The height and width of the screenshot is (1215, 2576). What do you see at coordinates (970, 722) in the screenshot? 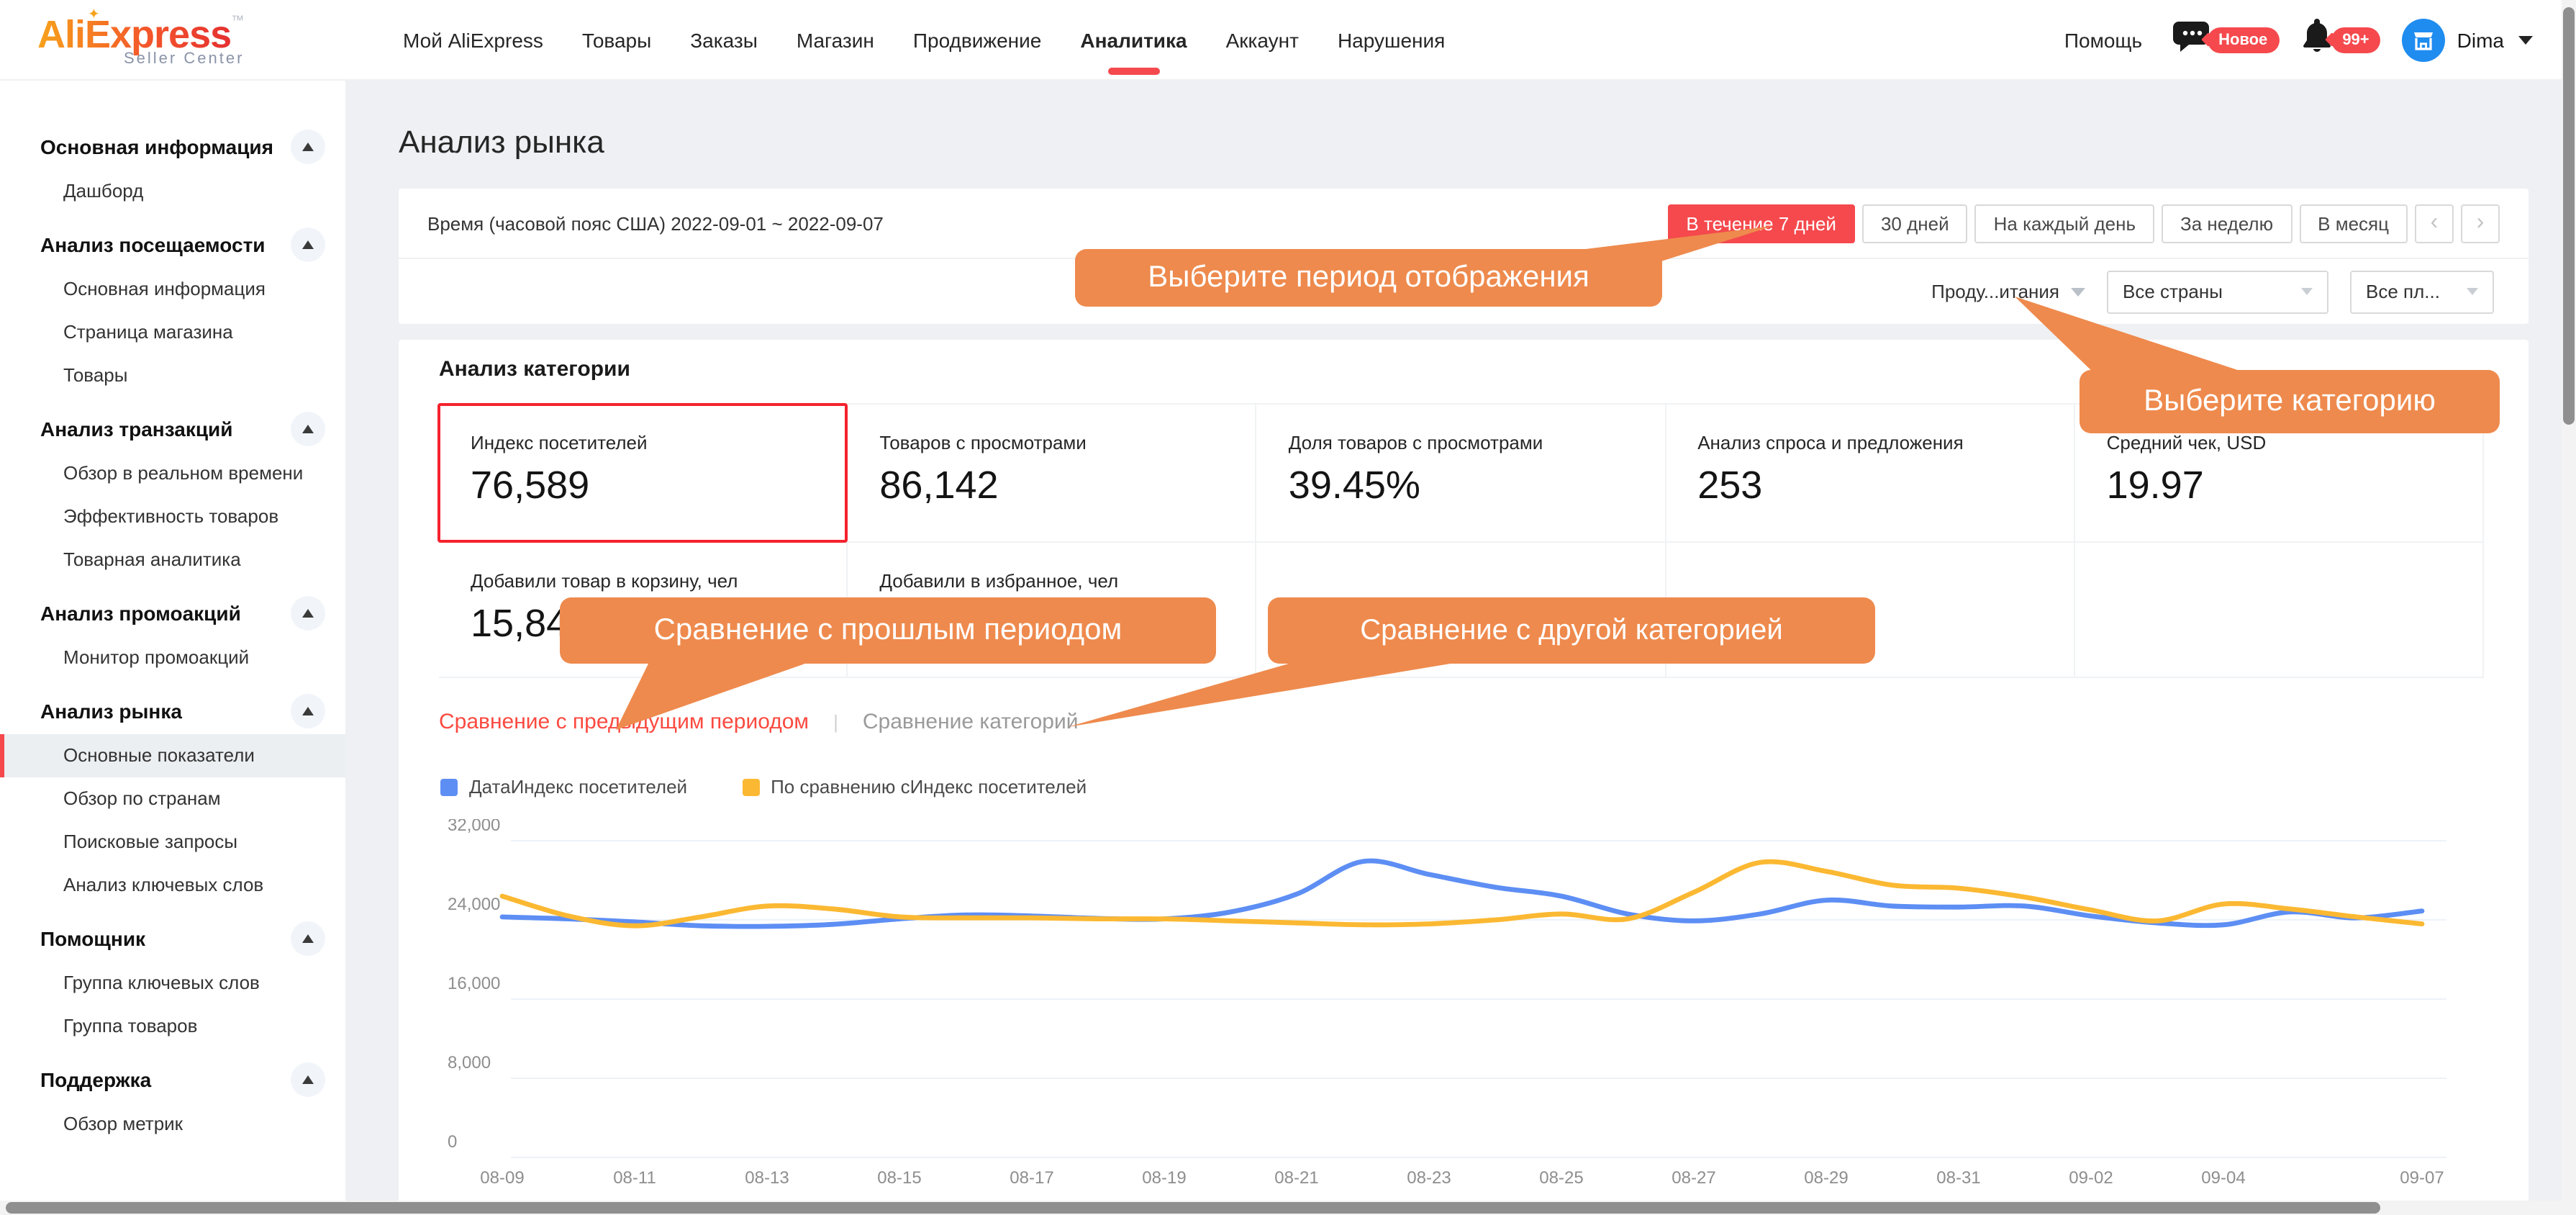
I see `compare-categories-link: Сравнение категорий` at bounding box center [970, 722].